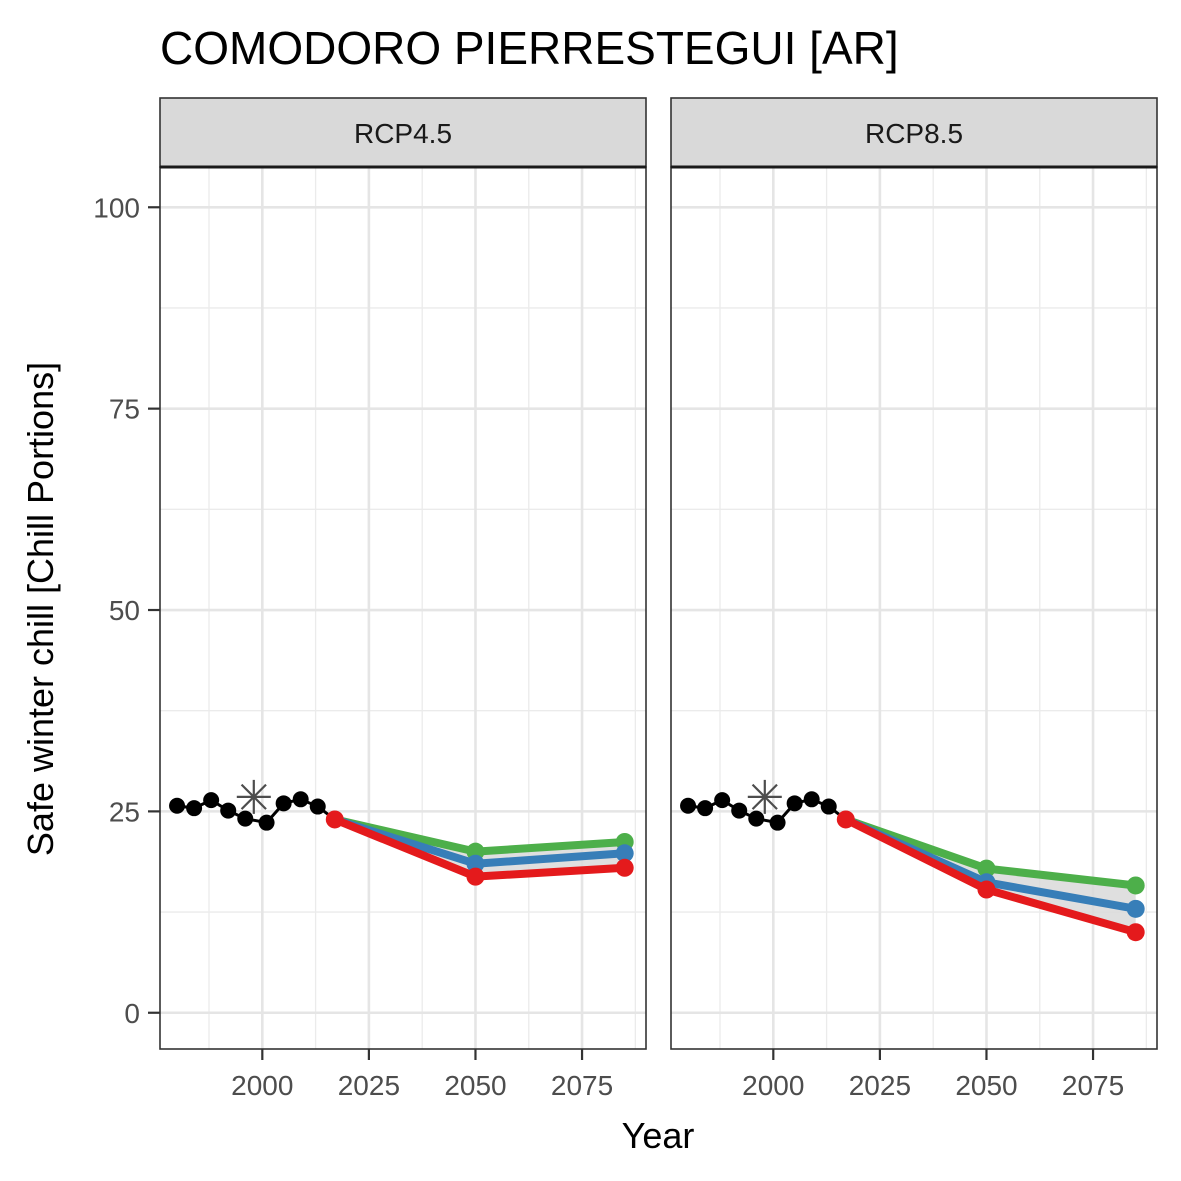  What do you see at coordinates (529, 48) in the screenshot?
I see `chart-title: COMODORO PIERRESTEGUI [AR]` at bounding box center [529, 48].